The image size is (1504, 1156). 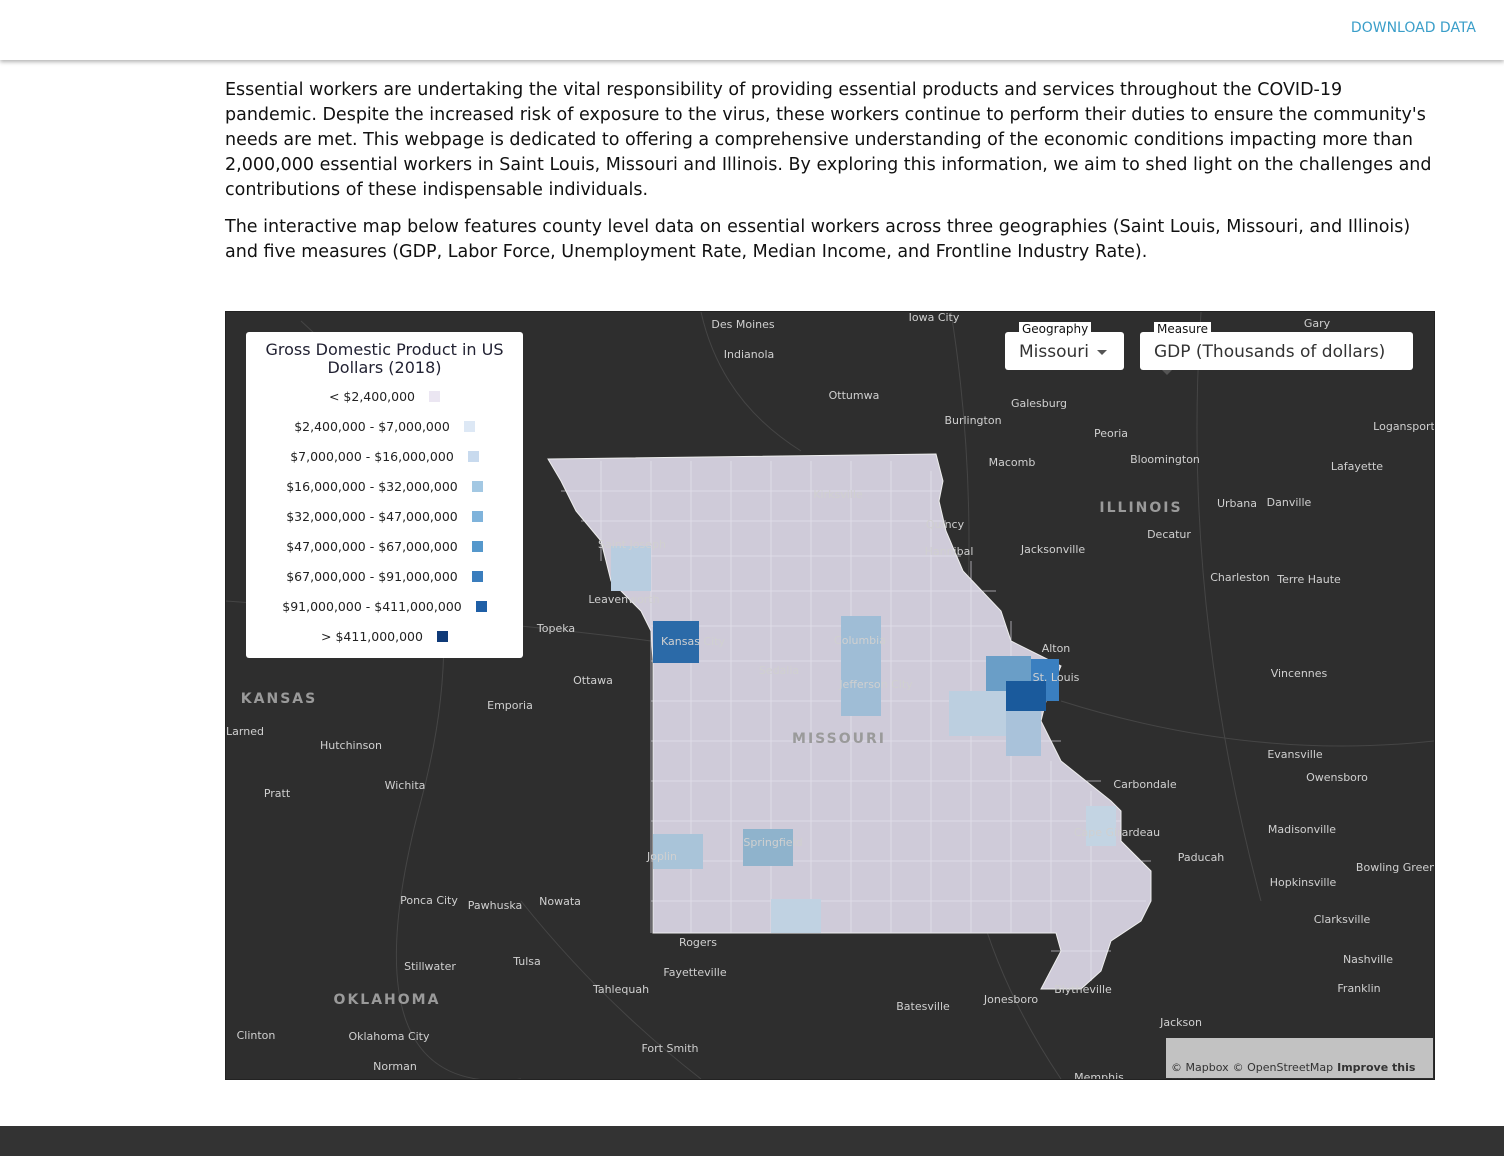 What do you see at coordinates (1165, 459) in the screenshot?
I see `place-label: Bloomington` at bounding box center [1165, 459].